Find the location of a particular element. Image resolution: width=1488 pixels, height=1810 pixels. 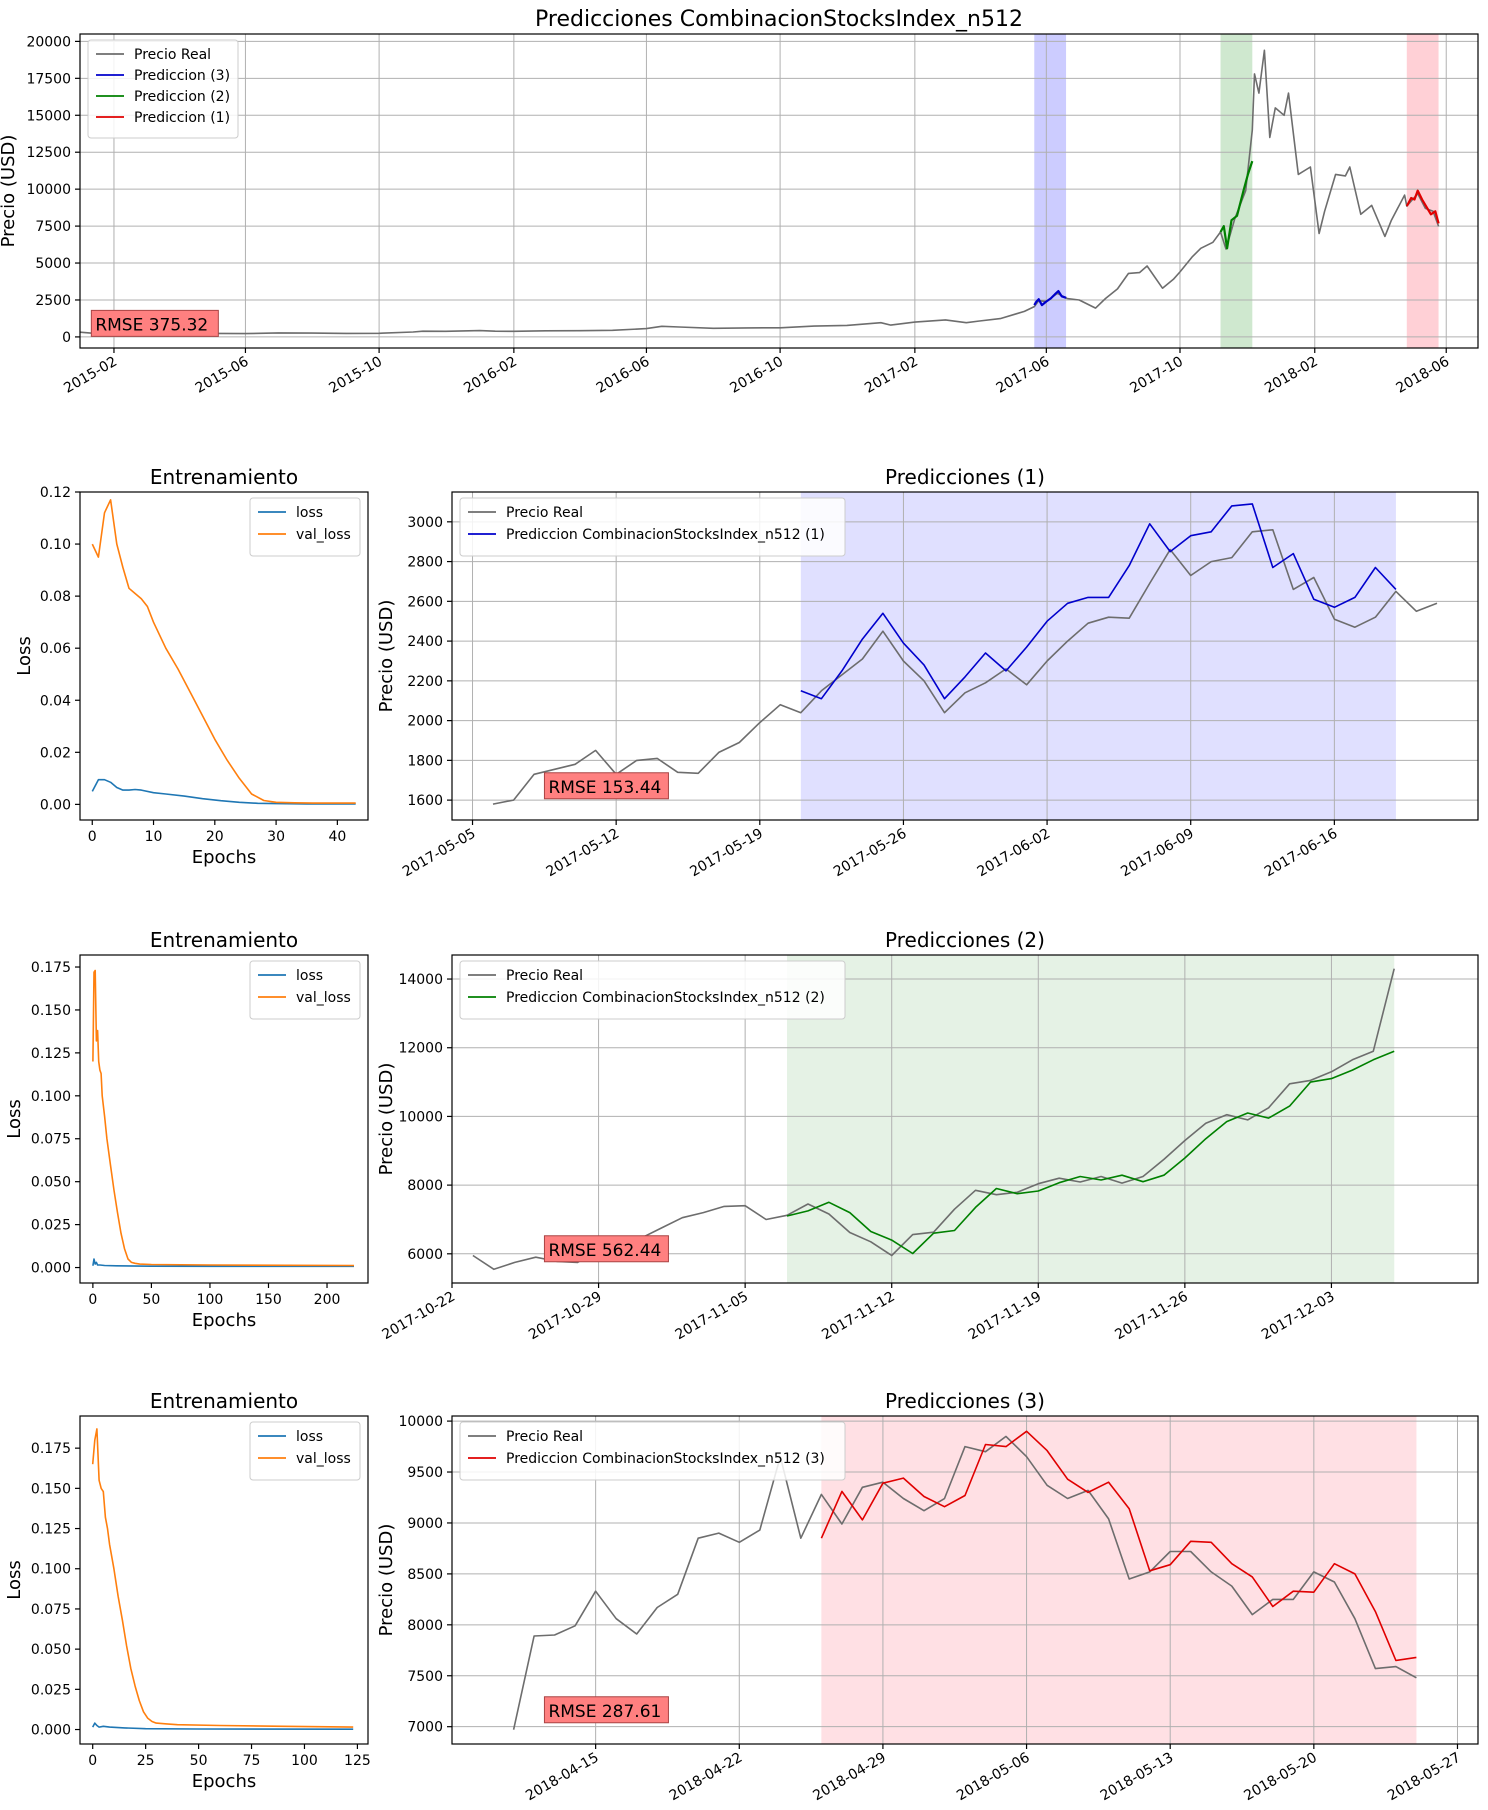

main-xtick-label-4: 2016-06 is located at coordinates (623, 375).